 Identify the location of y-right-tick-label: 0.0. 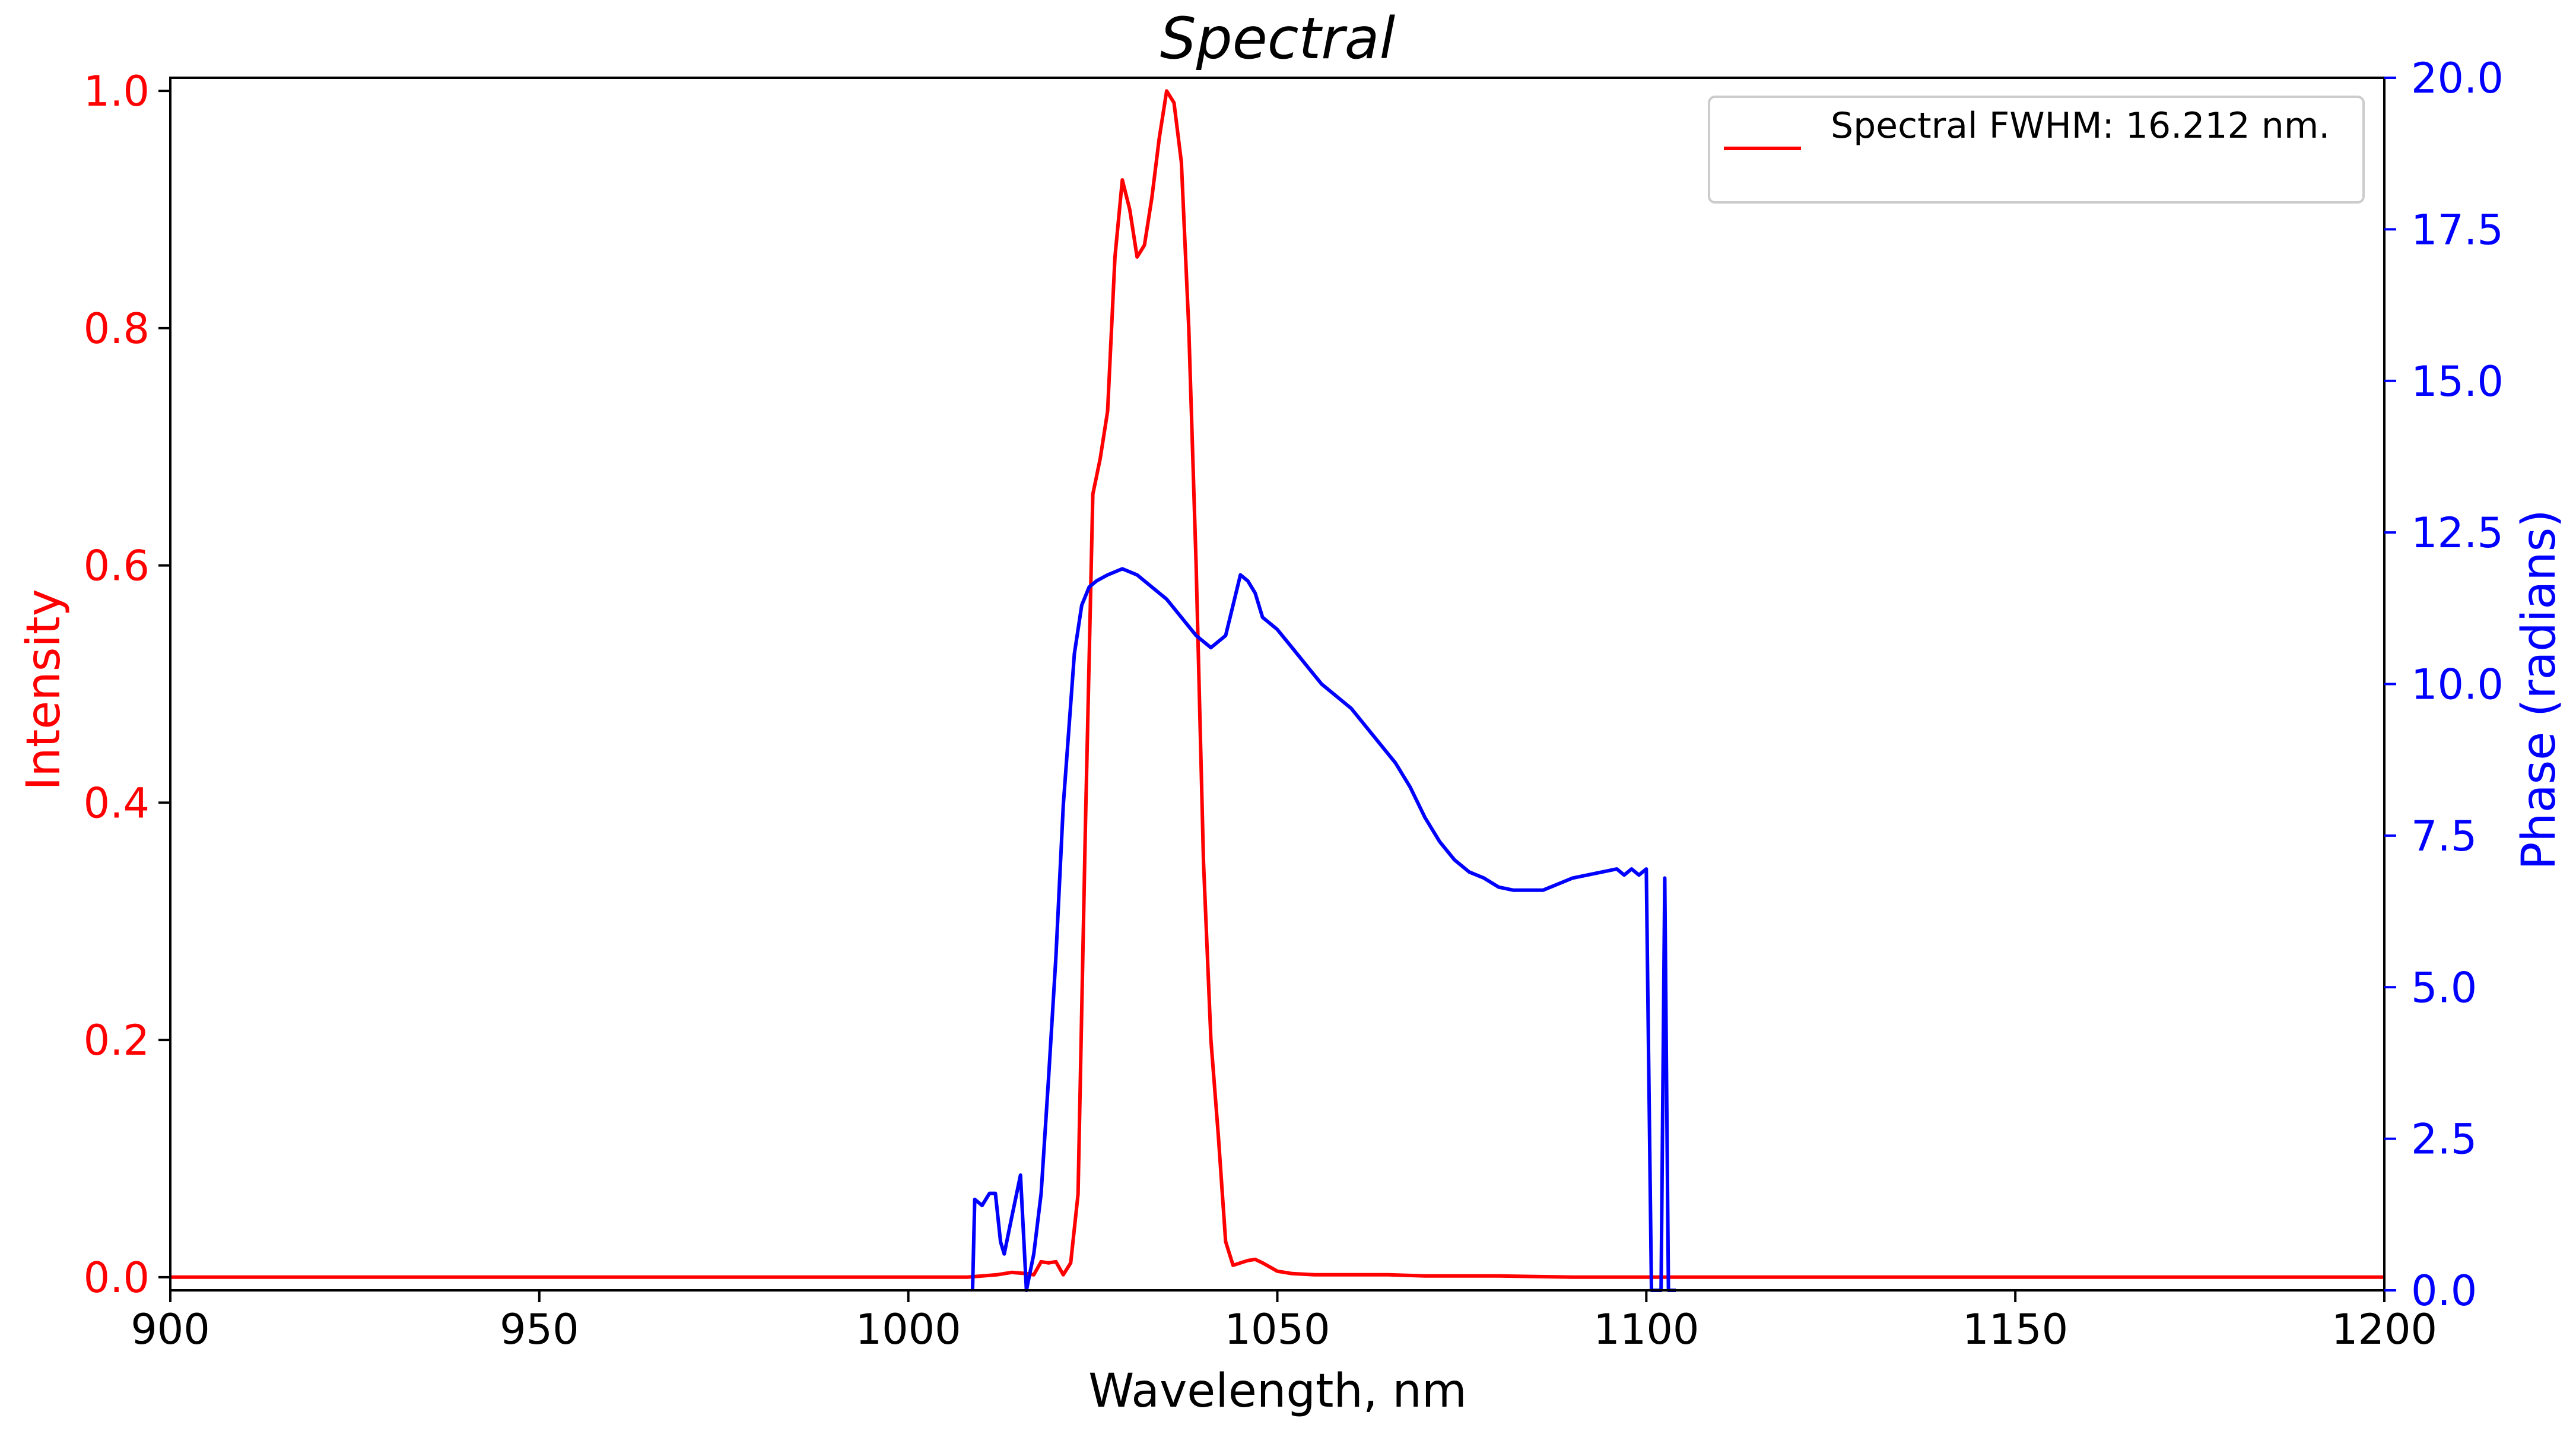
(2444, 1291).